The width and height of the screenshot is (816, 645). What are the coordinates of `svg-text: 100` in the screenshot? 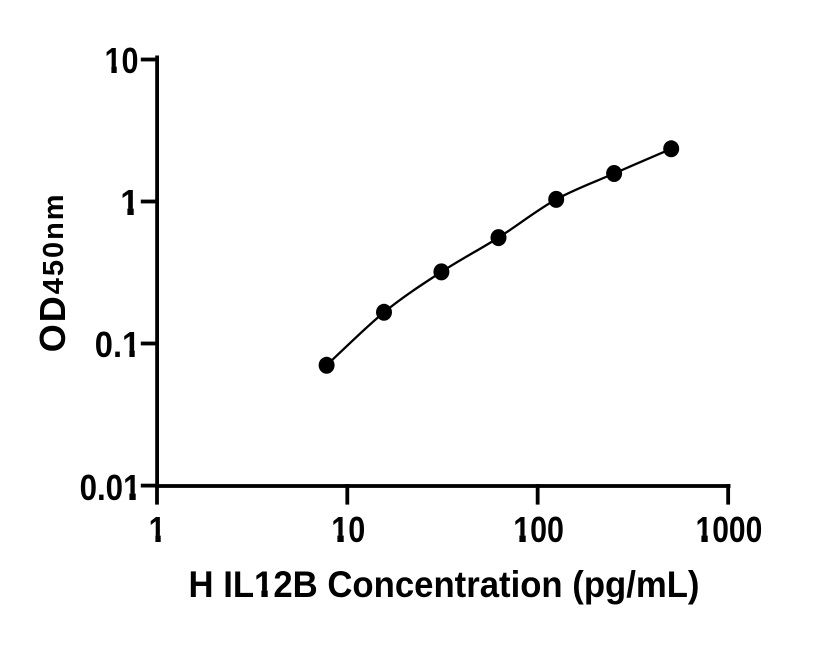 It's located at (538, 529).